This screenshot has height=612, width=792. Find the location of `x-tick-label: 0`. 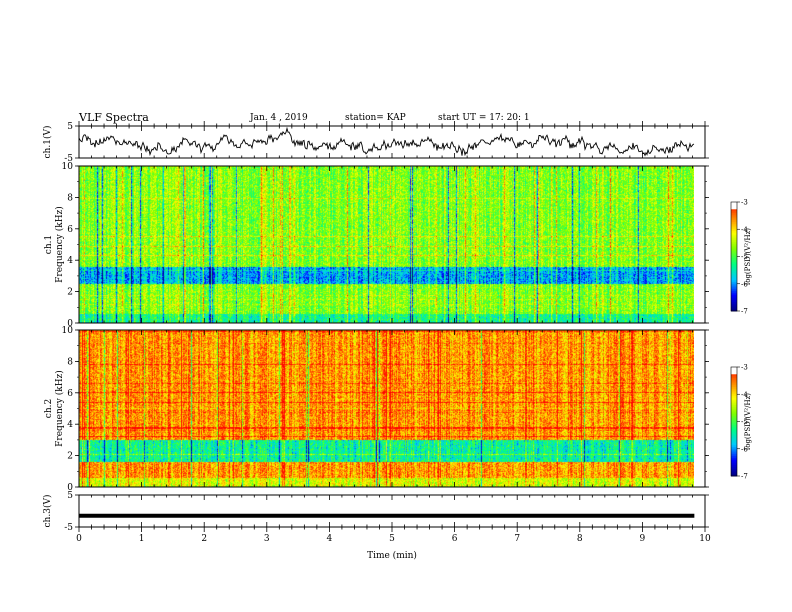

x-tick-label: 0 is located at coordinates (79, 539).